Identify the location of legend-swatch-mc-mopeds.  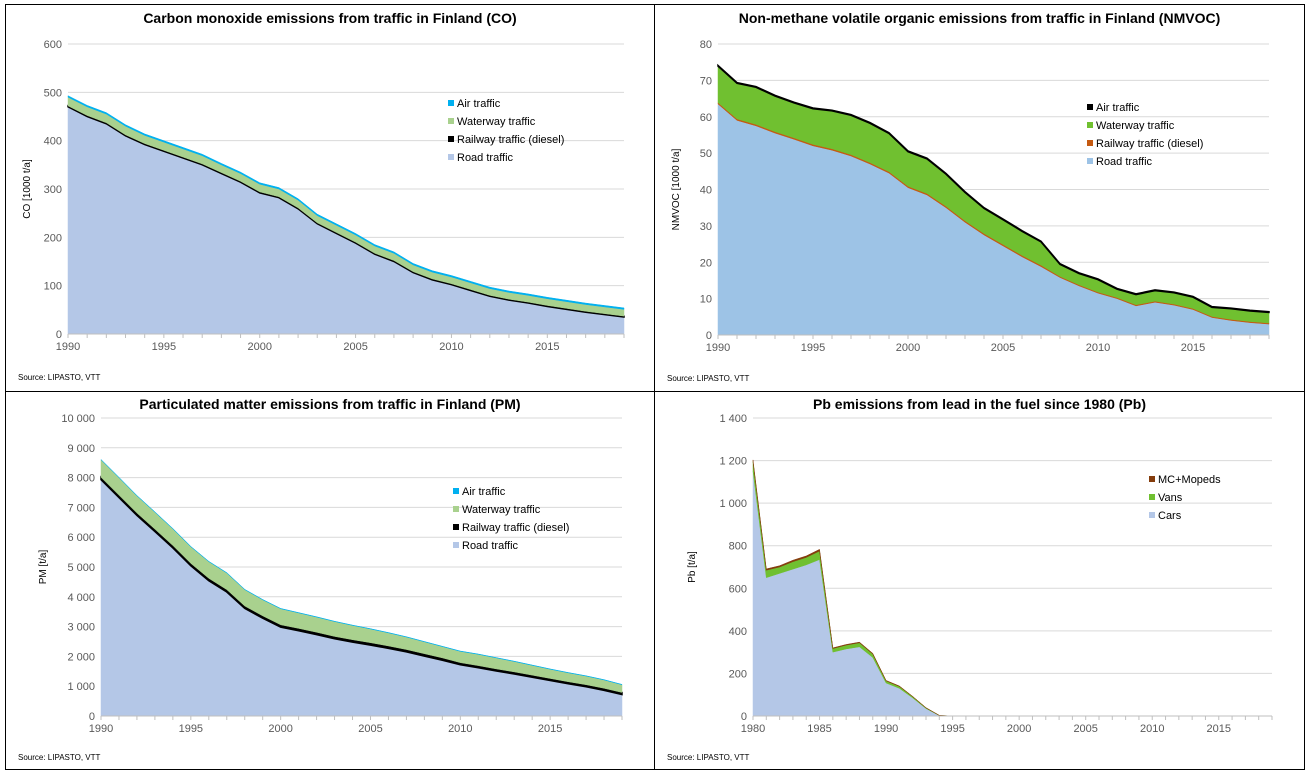
(1152, 479).